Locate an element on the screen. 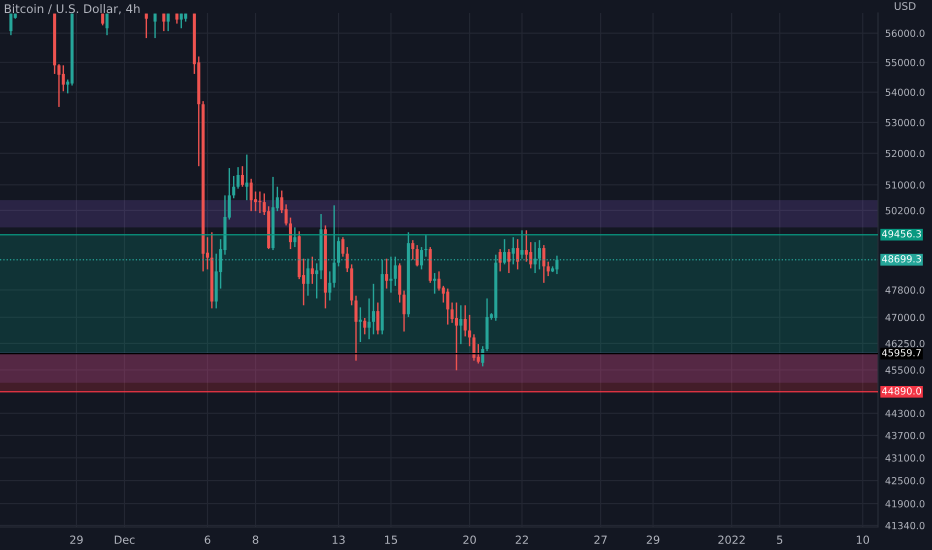 The image size is (932, 550). y-tick-label: 53000.0 is located at coordinates (905, 122).